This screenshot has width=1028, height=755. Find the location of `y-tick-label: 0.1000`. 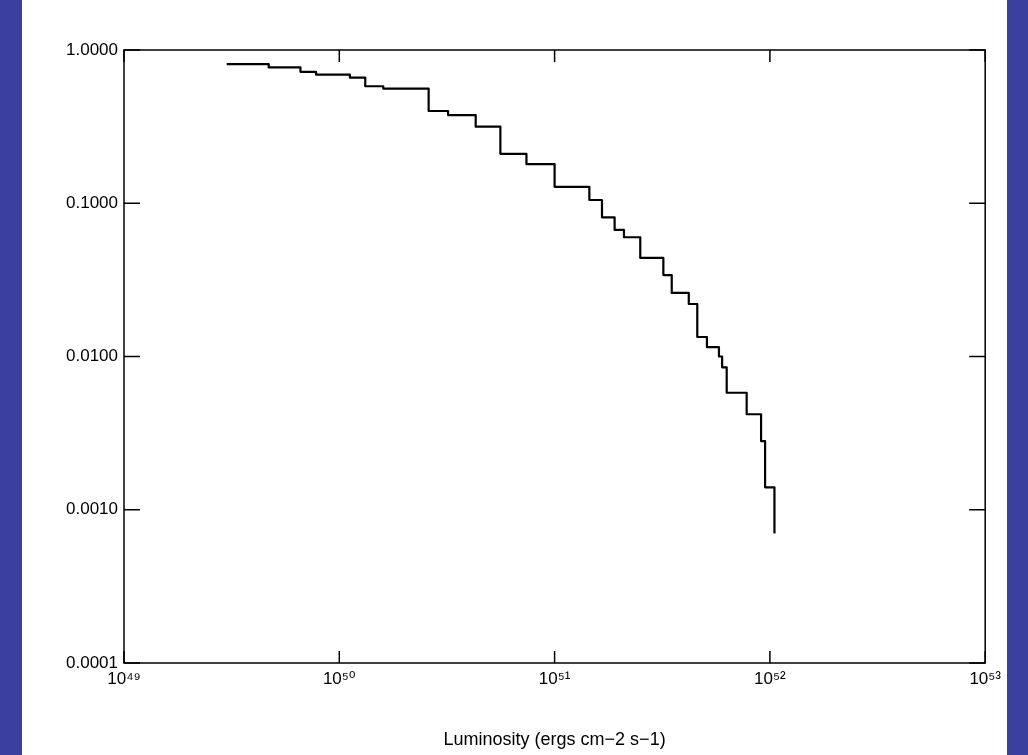

y-tick-label: 0.1000 is located at coordinates (92, 202).